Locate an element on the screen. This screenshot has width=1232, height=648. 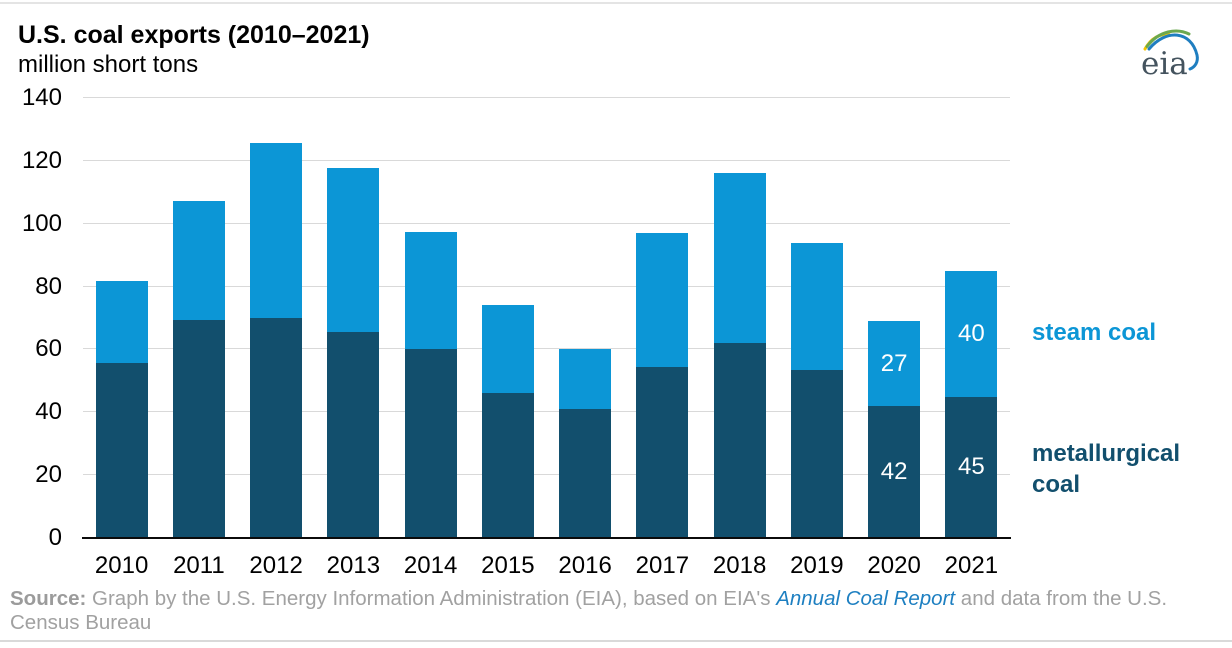
bar-value-label-2020-metallurgical: 42 is located at coordinates (894, 471).